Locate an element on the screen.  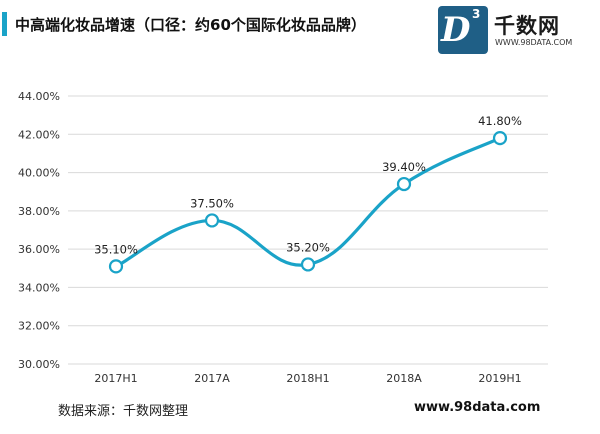
x-tick-label: 2019H1 is located at coordinates (499, 378).